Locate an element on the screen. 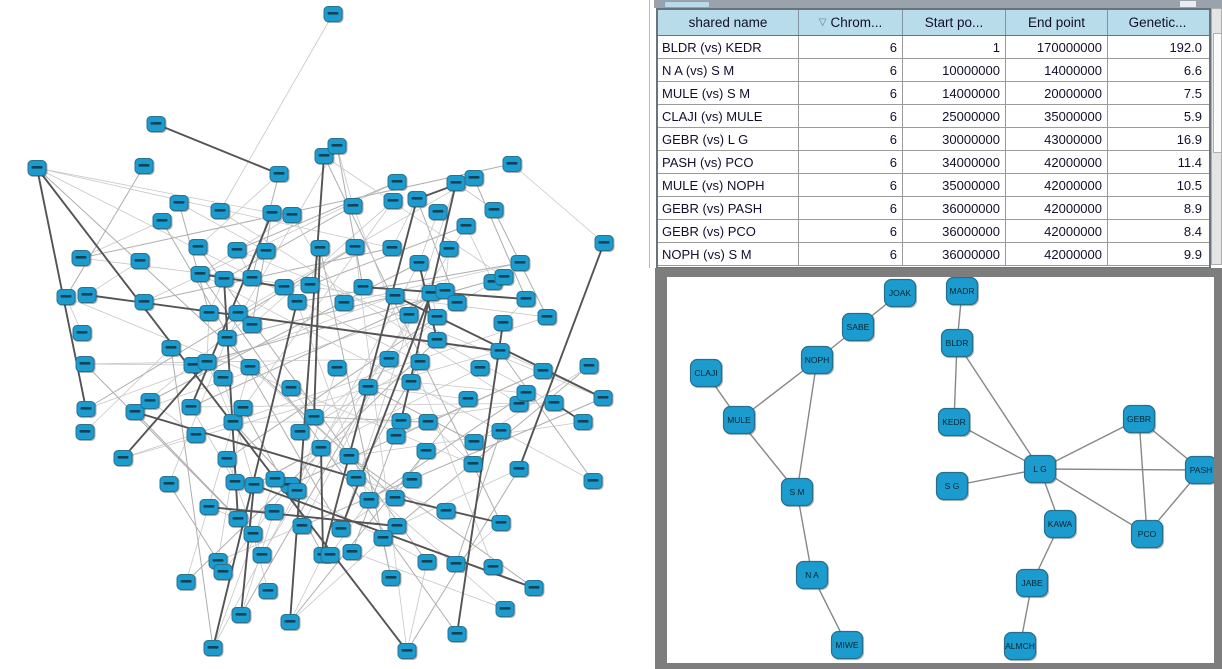  column-header-shared-name: shared name is located at coordinates (728, 22).